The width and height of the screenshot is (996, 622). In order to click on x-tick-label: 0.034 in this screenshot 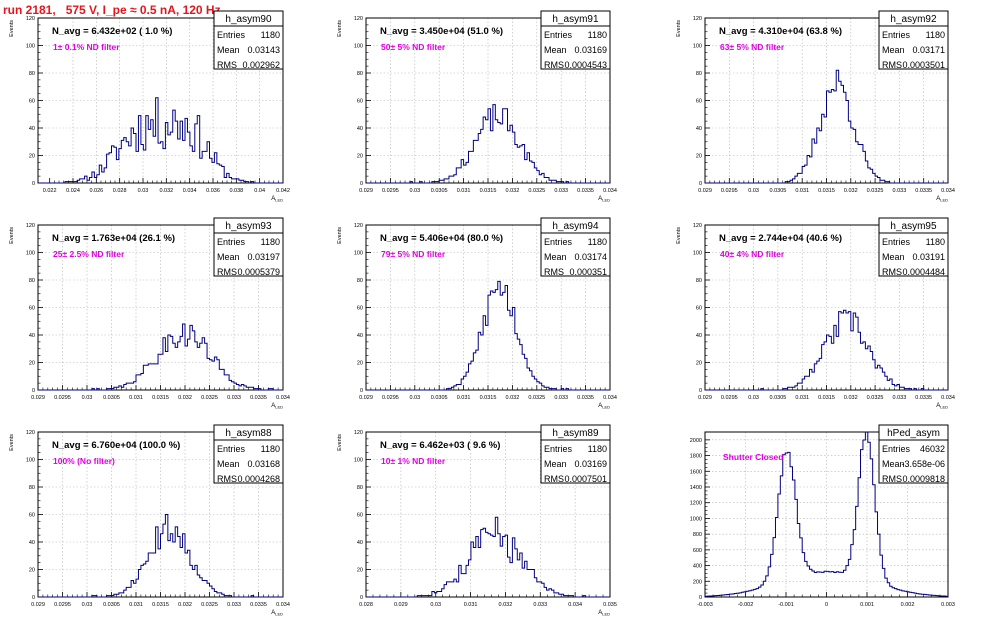, I will do `click(283, 605)`.